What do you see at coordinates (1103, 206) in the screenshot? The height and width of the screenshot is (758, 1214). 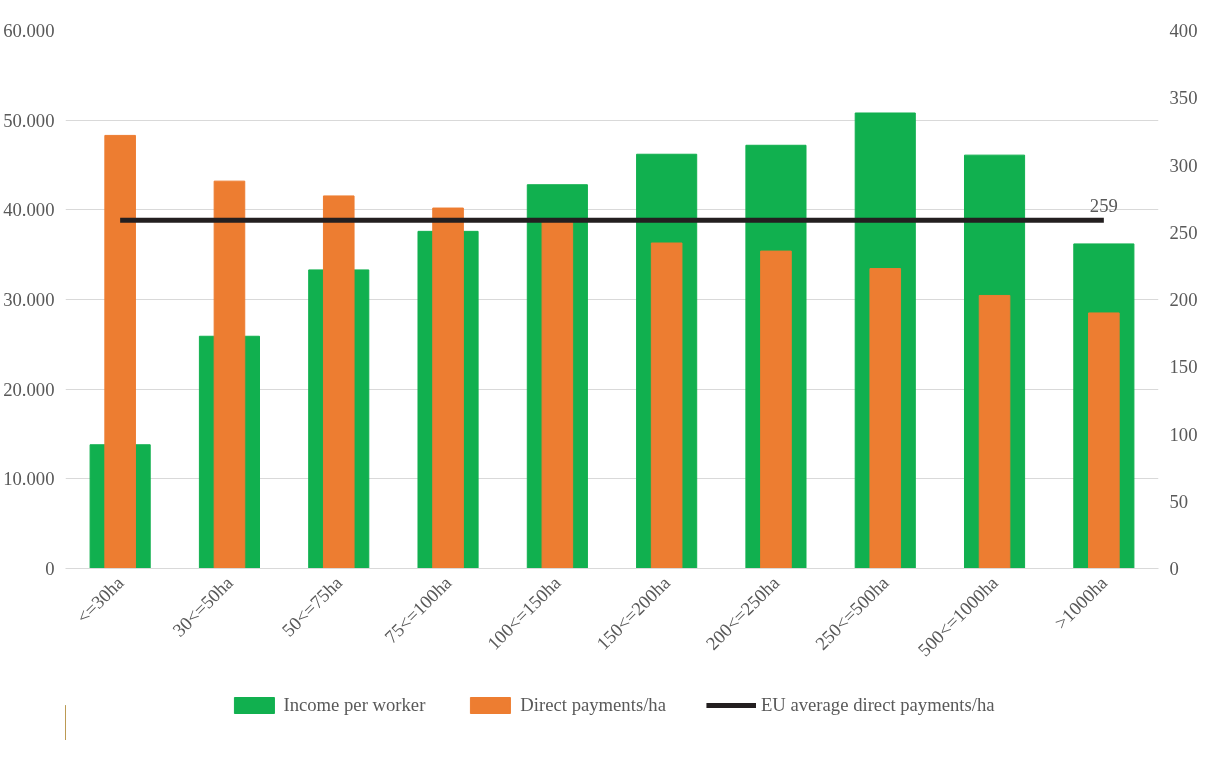 I see `data-label: 259` at bounding box center [1103, 206].